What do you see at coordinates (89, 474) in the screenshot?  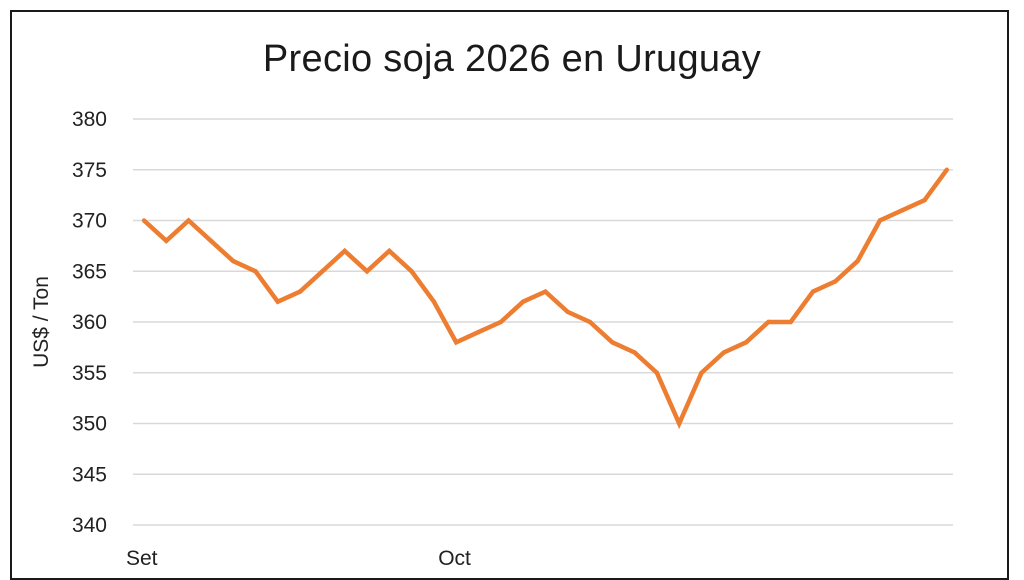 I see `y-tick-label: 345` at bounding box center [89, 474].